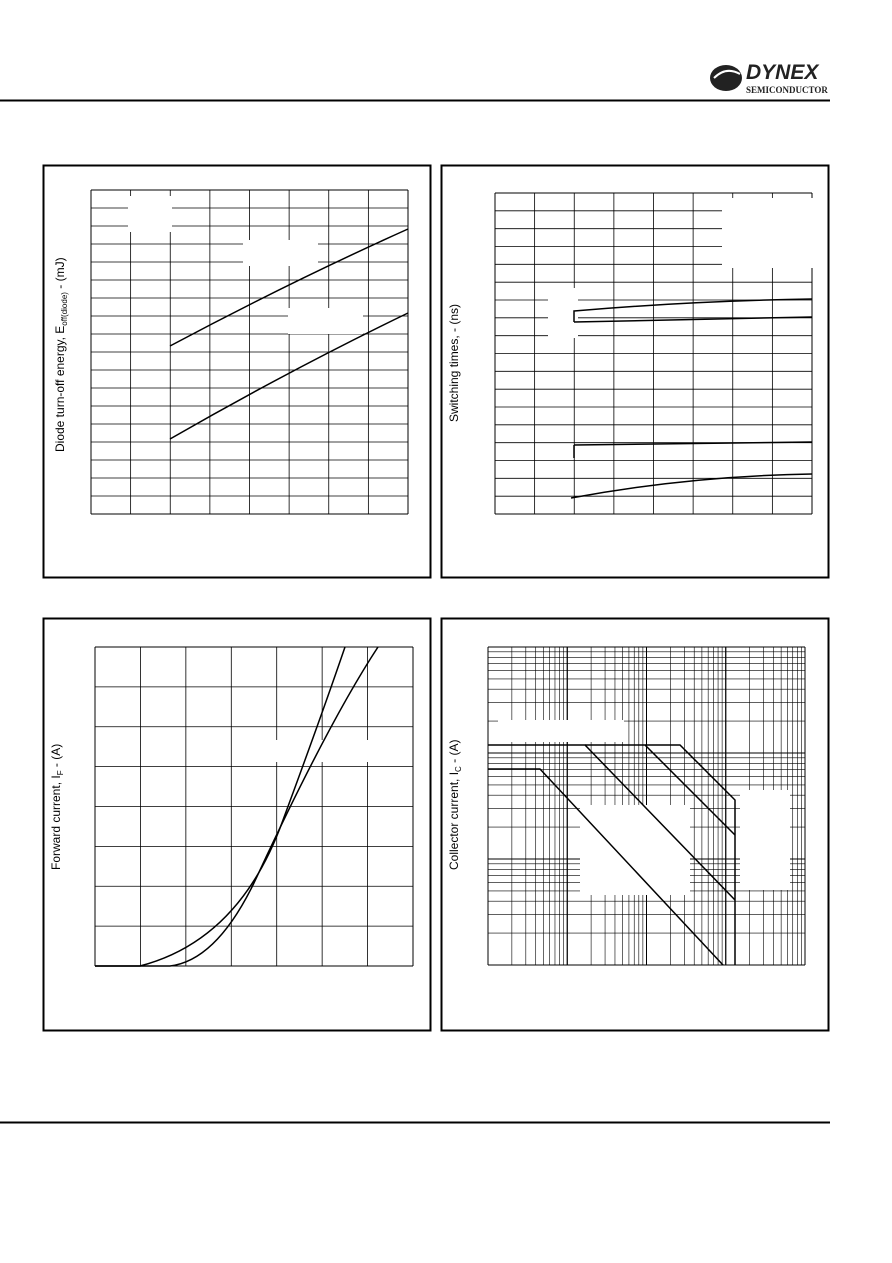  What do you see at coordinates (727, 74) in the screenshot?
I see `logo-swirl` at bounding box center [727, 74].